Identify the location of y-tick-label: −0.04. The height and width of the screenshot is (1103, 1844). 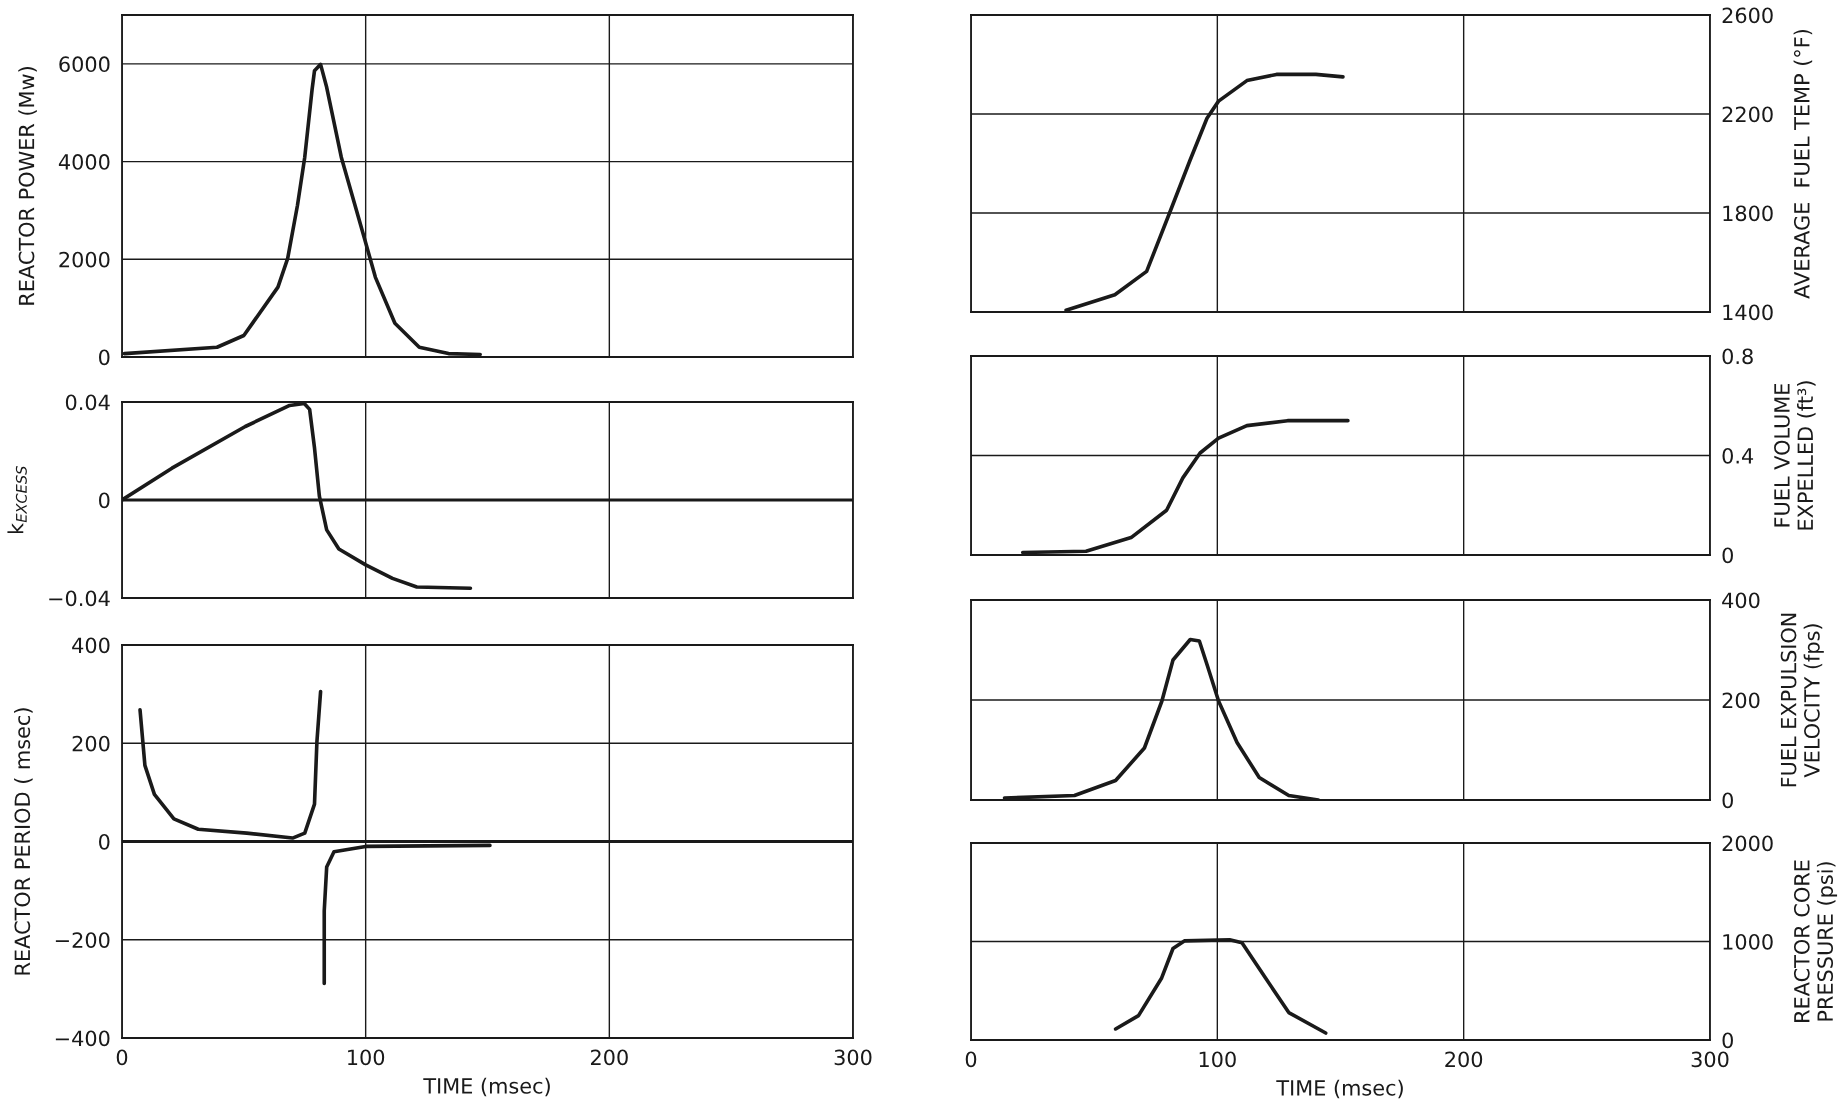
(79, 598).